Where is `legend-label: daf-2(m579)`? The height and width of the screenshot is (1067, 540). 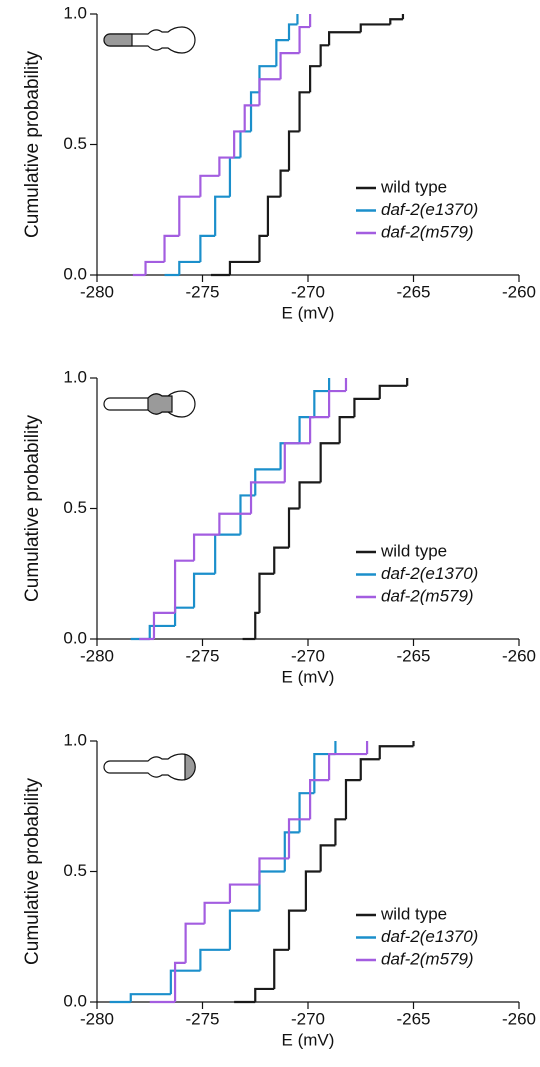 legend-label: daf-2(m579) is located at coordinates (427, 958).